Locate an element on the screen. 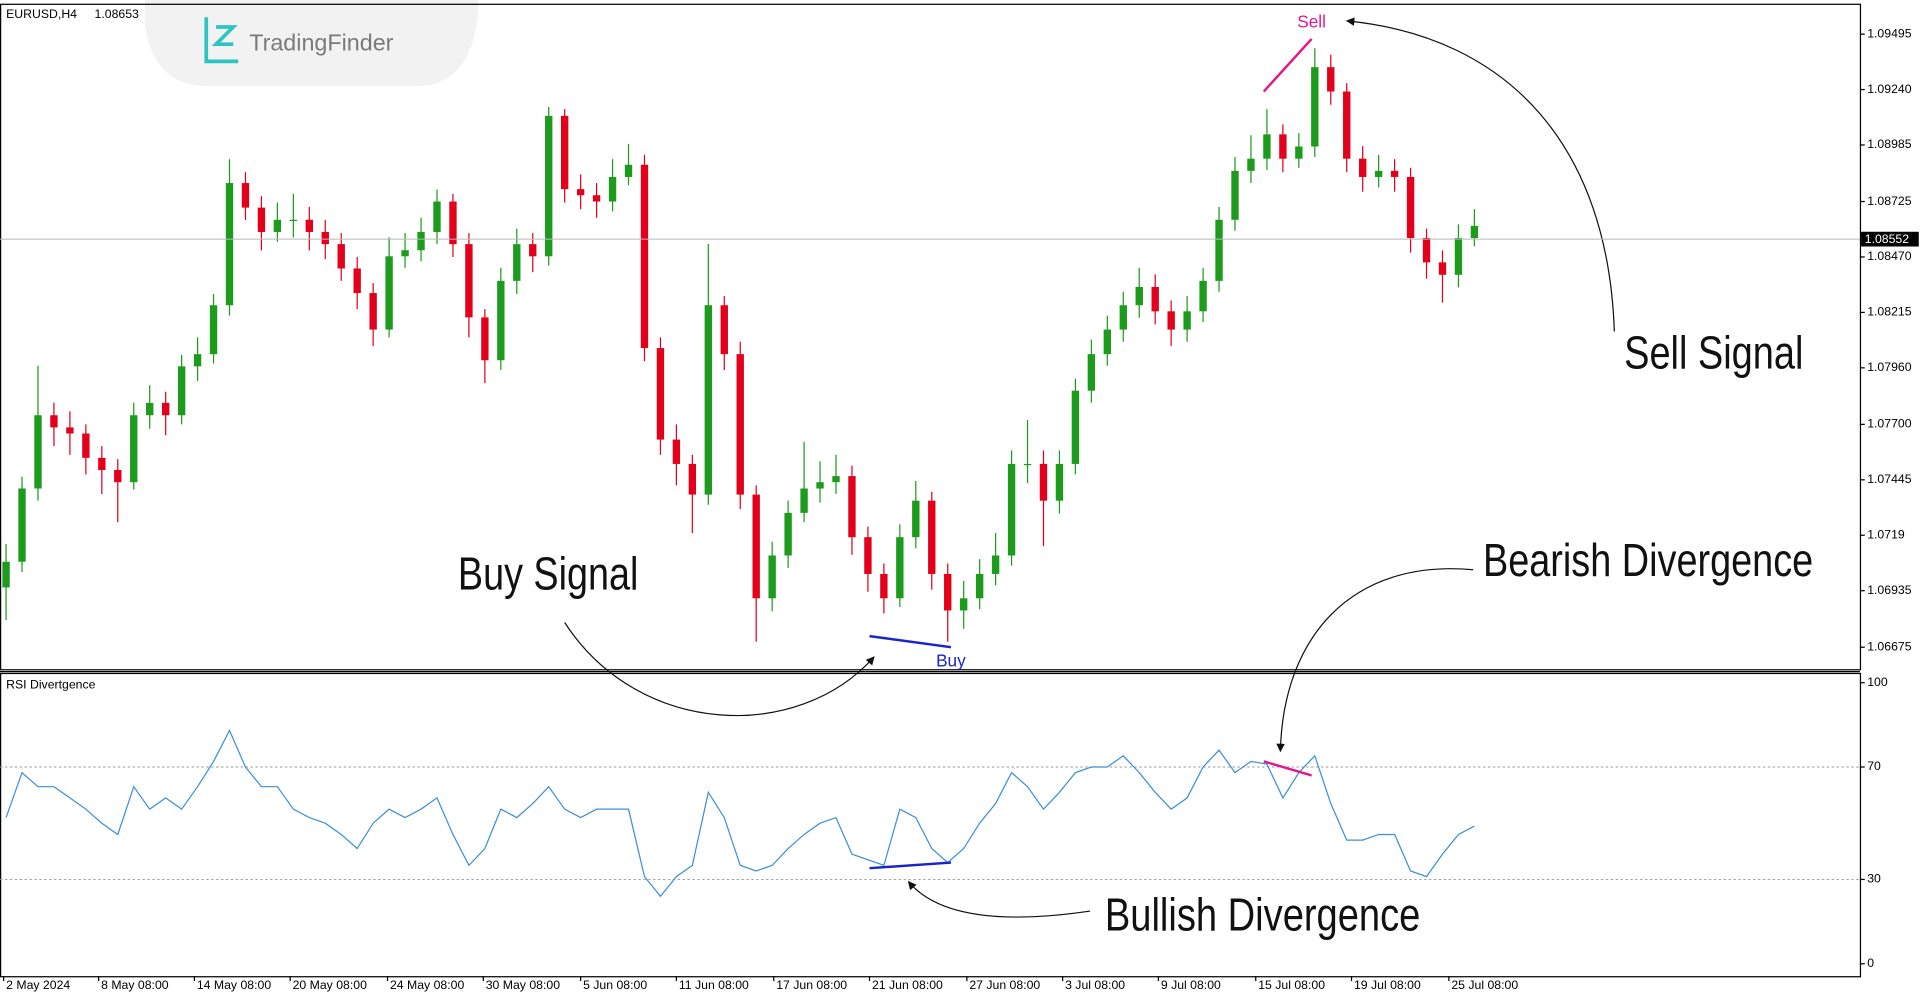 This screenshot has width=1920, height=997. current-price-box is located at coordinates (1890, 239).